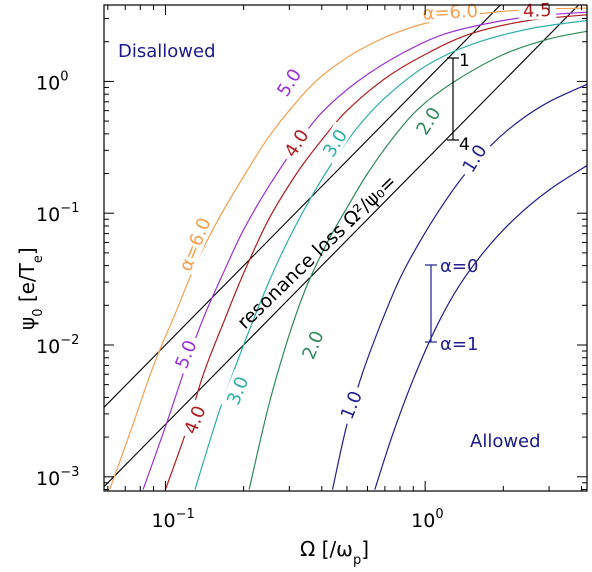 The height and width of the screenshot is (572, 592). What do you see at coordinates (458, 103) in the screenshot?
I see `resonance-bracket: 1 4` at bounding box center [458, 103].